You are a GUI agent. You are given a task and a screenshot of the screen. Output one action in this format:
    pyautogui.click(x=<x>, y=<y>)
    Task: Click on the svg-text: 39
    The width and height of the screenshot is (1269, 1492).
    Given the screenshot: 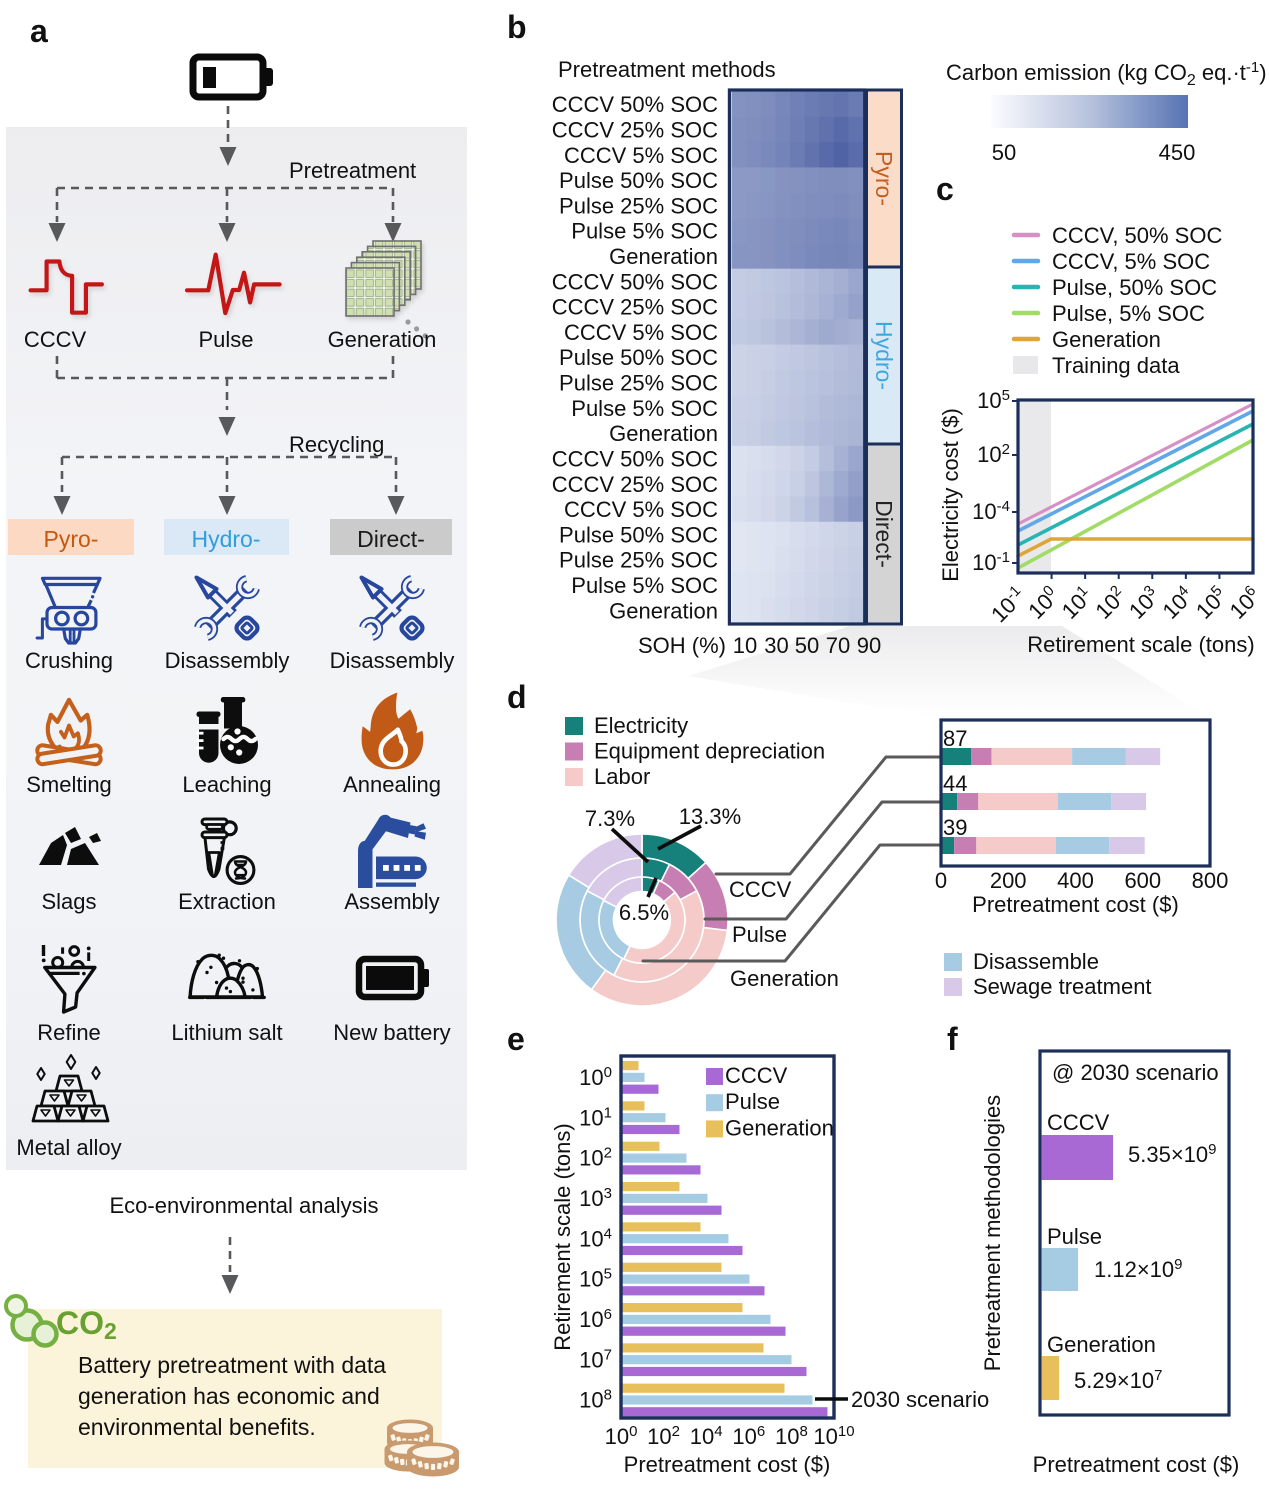 What is the action you would take?
    pyautogui.click(x=955, y=827)
    